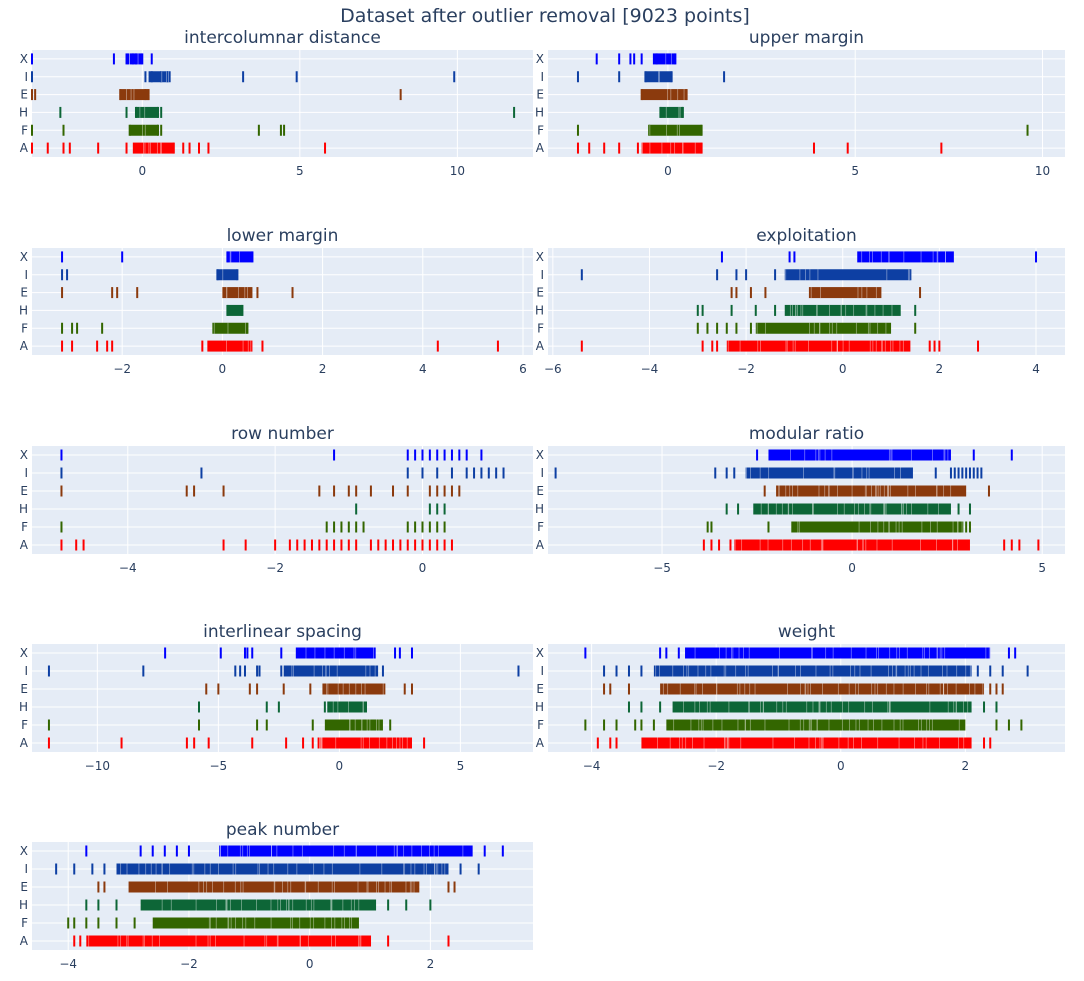  What do you see at coordinates (542, 77) in the screenshot?
I see `y-tick-label: I` at bounding box center [542, 77].